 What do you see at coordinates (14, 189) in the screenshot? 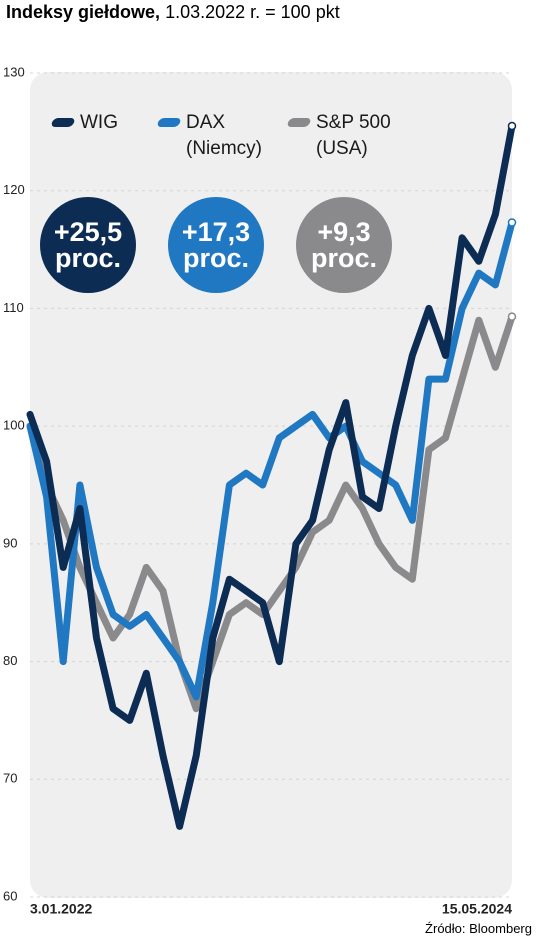
I see `y-tick-label: 120` at bounding box center [14, 189].